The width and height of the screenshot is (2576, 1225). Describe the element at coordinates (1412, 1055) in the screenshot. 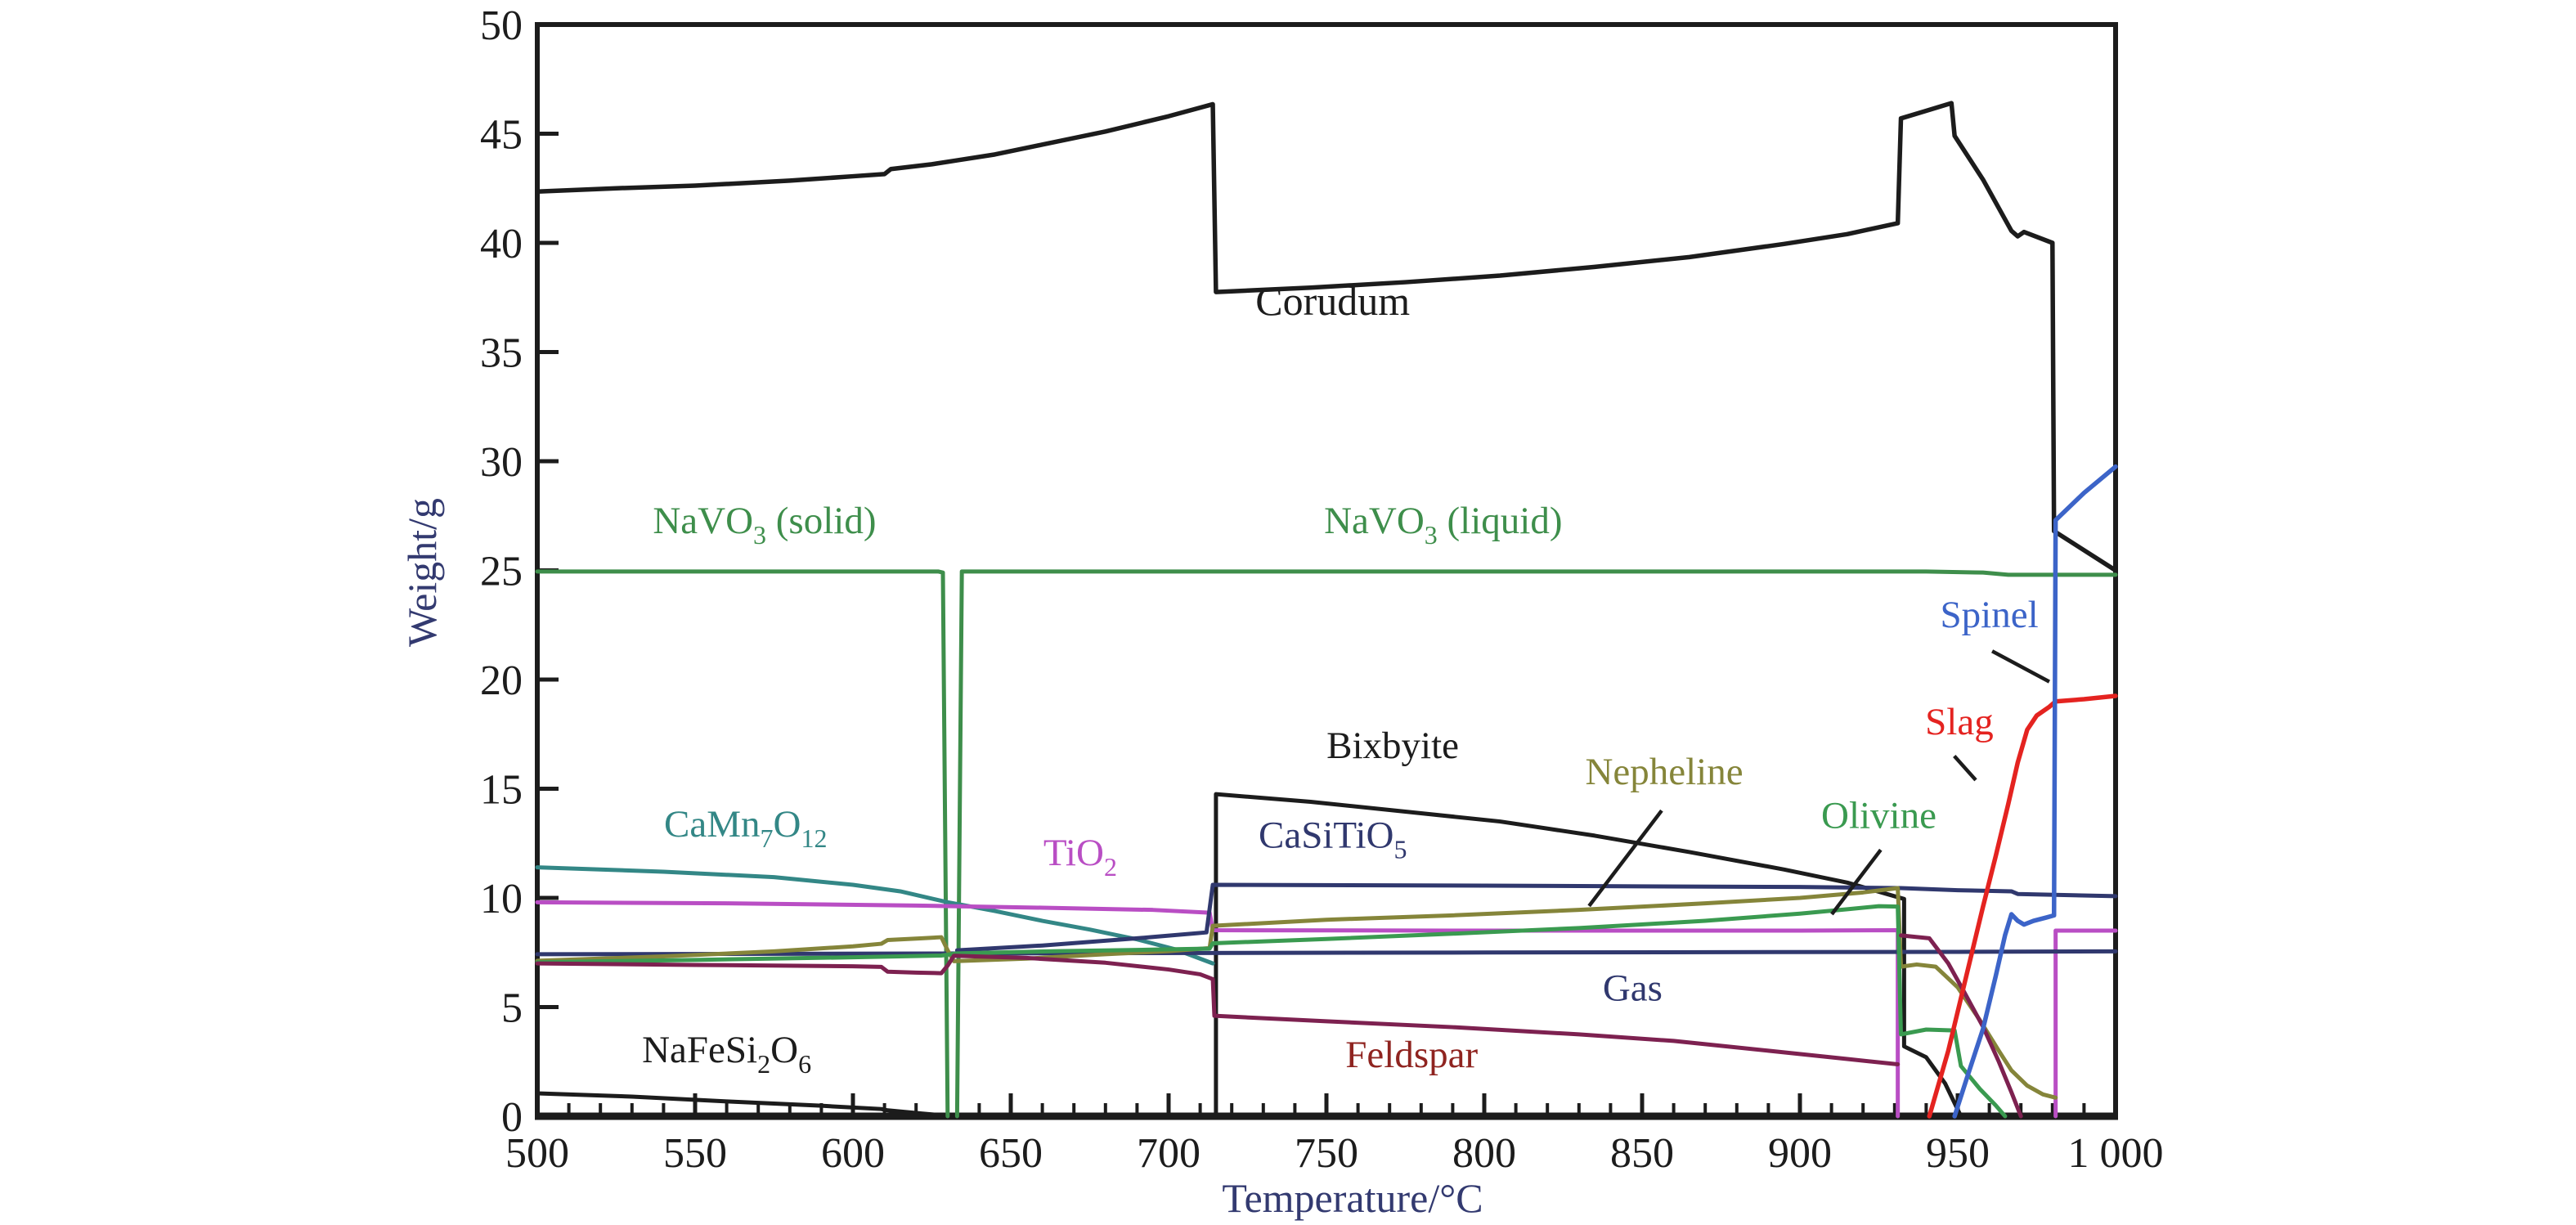

I see `label-feldspar: Feldspar` at that location.